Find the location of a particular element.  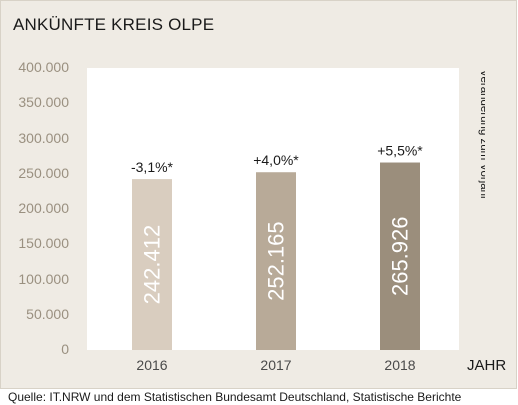

y-tick-label: 0 is located at coordinates (35, 349).